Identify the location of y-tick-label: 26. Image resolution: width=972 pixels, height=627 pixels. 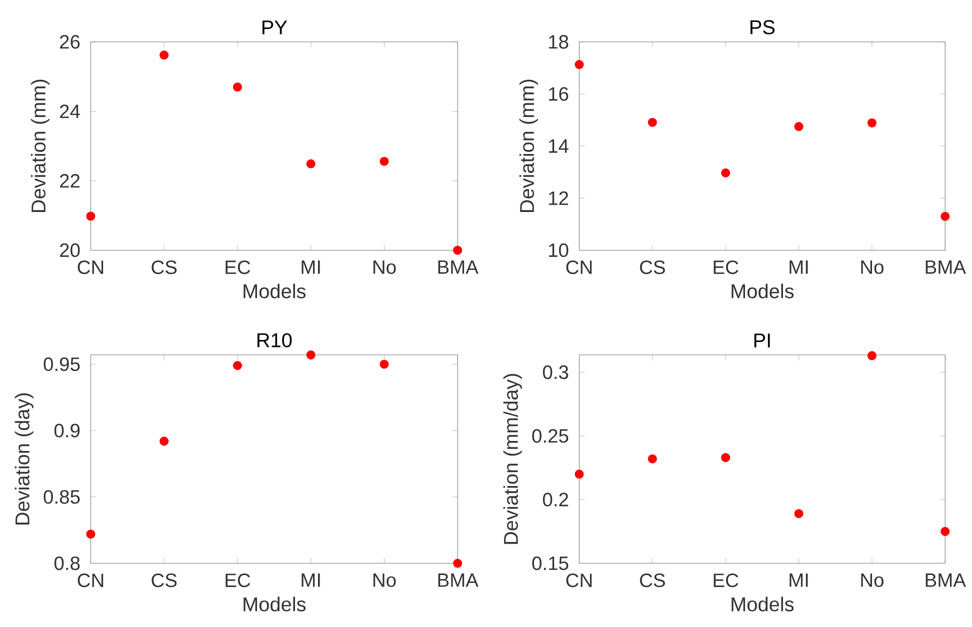
(70, 41).